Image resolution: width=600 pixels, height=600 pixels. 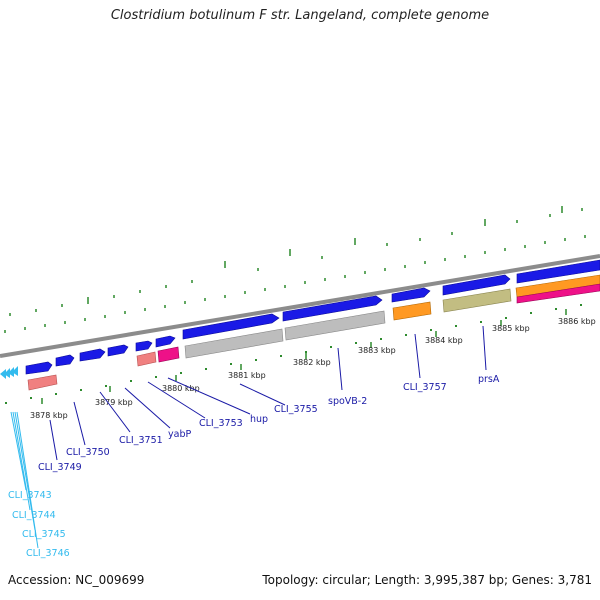 What do you see at coordinates (312, 362) in the screenshot?
I see `scale-label: 3882 kbp` at bounding box center [312, 362].